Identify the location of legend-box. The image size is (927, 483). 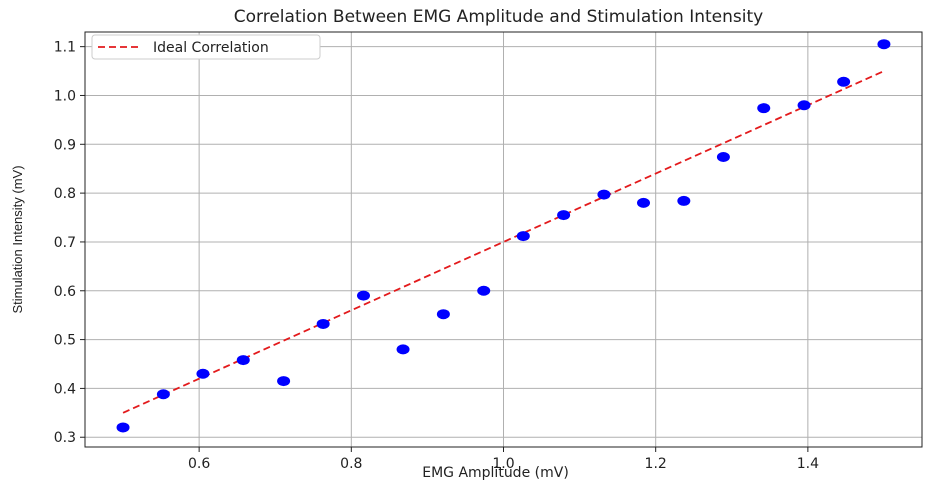
(206, 47).